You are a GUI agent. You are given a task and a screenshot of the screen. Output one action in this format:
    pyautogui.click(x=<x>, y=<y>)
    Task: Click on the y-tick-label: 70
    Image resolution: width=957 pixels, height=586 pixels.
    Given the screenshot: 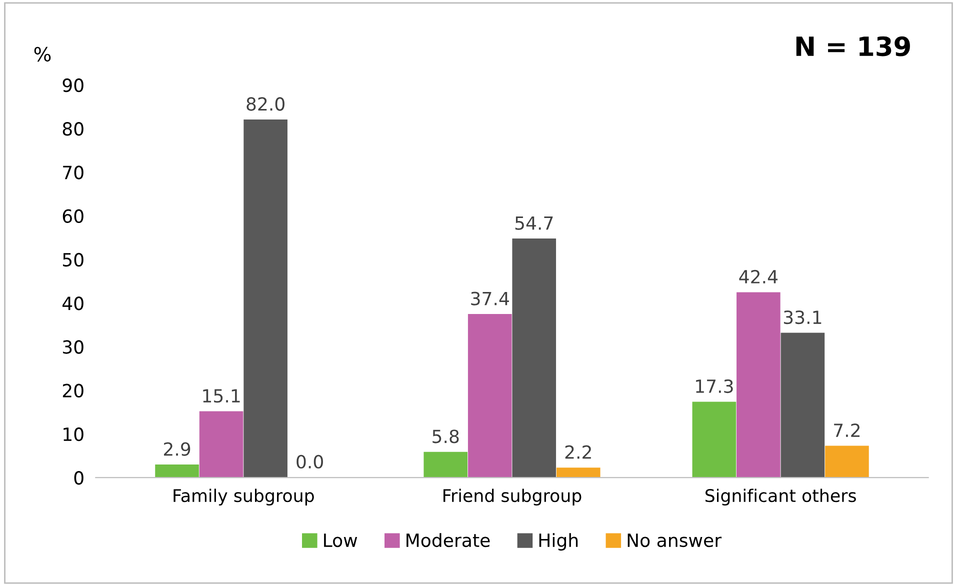 What is the action you would take?
    pyautogui.click(x=73, y=173)
    